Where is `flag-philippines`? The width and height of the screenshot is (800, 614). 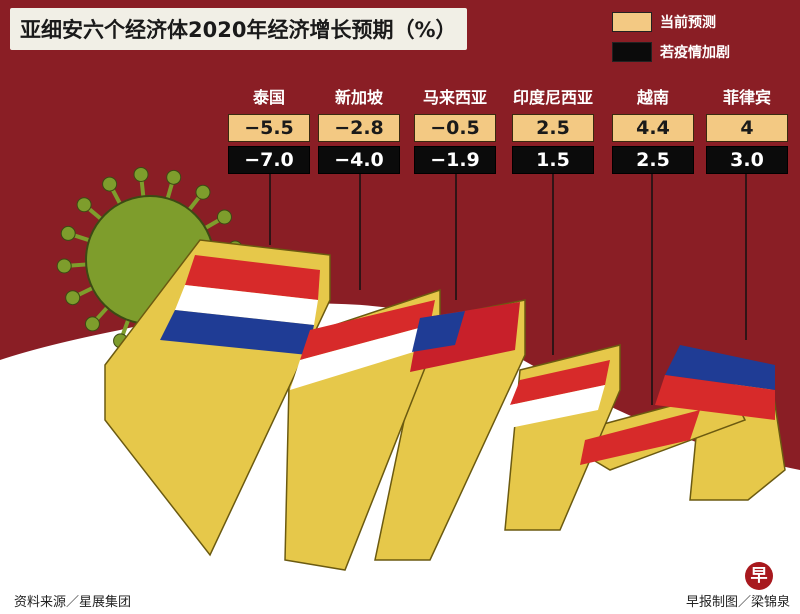
flag-philippines is located at coordinates (715, 397).